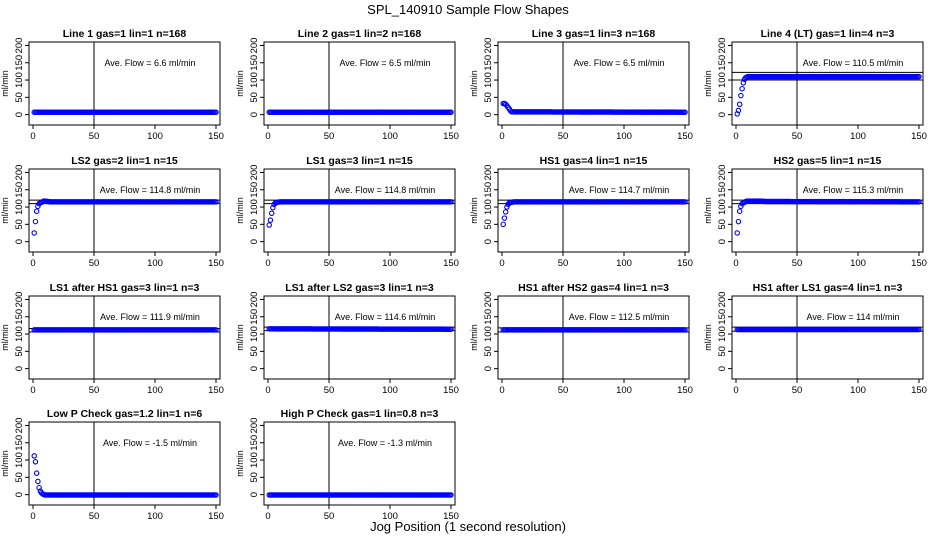  What do you see at coordinates (853, 63) in the screenshot?
I see `panel-annotation: Ave. Flow = 110.5 ml/min` at bounding box center [853, 63].